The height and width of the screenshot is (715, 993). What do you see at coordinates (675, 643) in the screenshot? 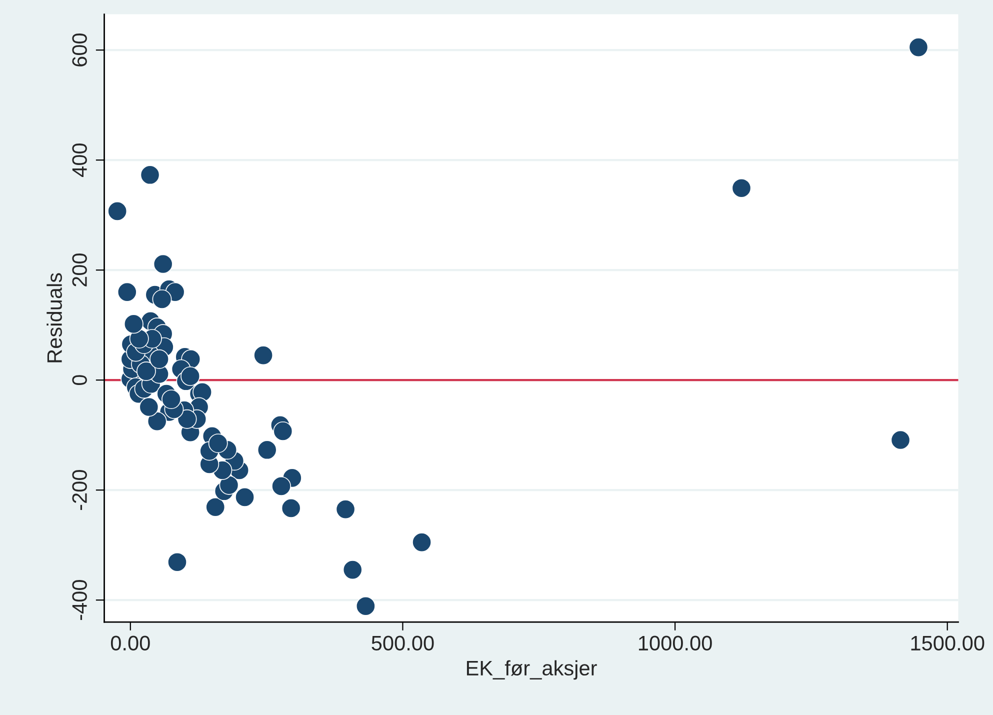
I see `x-tick-label: 1000.00` at bounding box center [675, 643].